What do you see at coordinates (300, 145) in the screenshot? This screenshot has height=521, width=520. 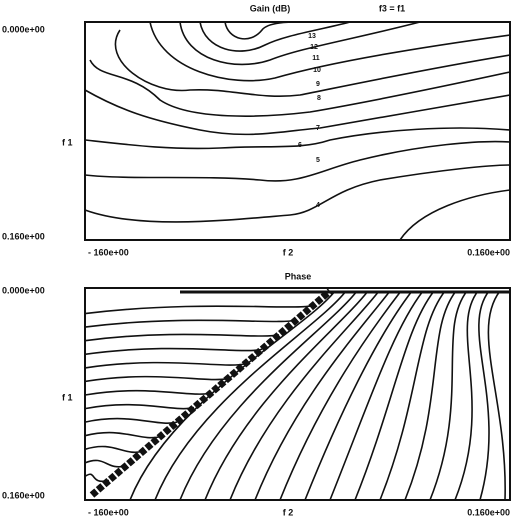 I see `contour-label: 6` at bounding box center [300, 145].